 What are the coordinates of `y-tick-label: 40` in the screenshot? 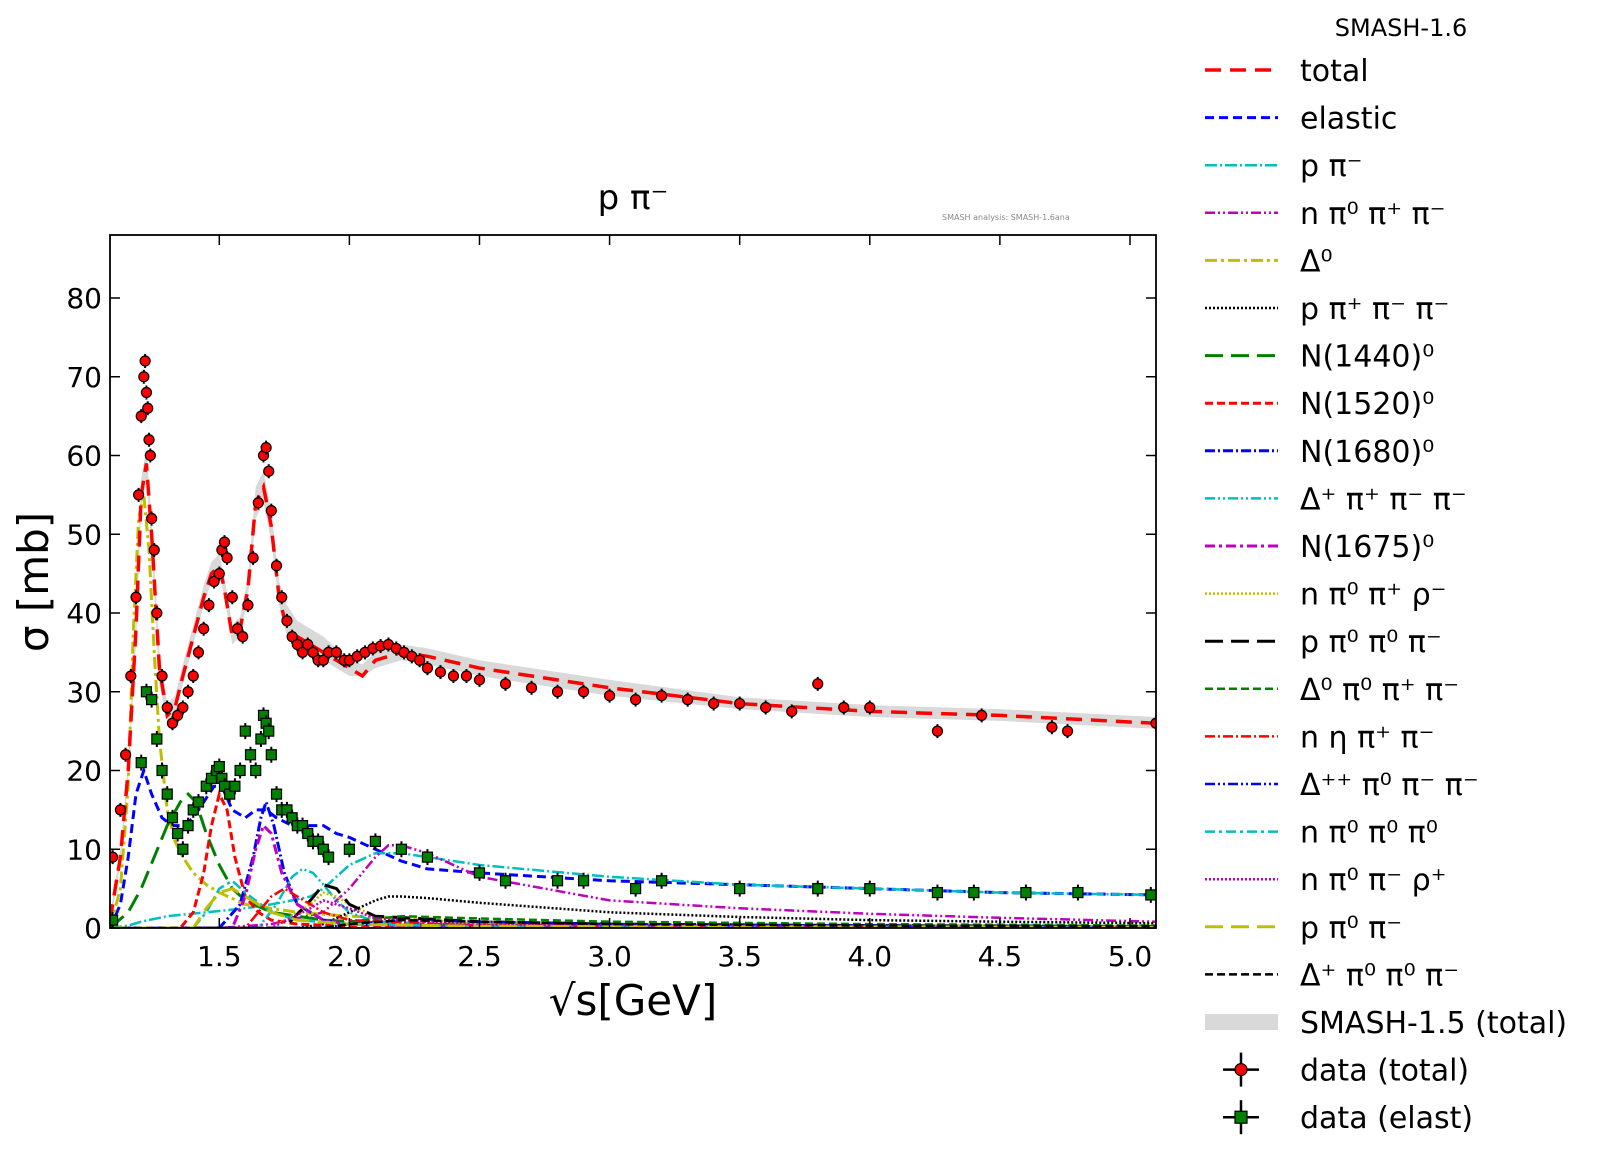 It's located at (84, 613).